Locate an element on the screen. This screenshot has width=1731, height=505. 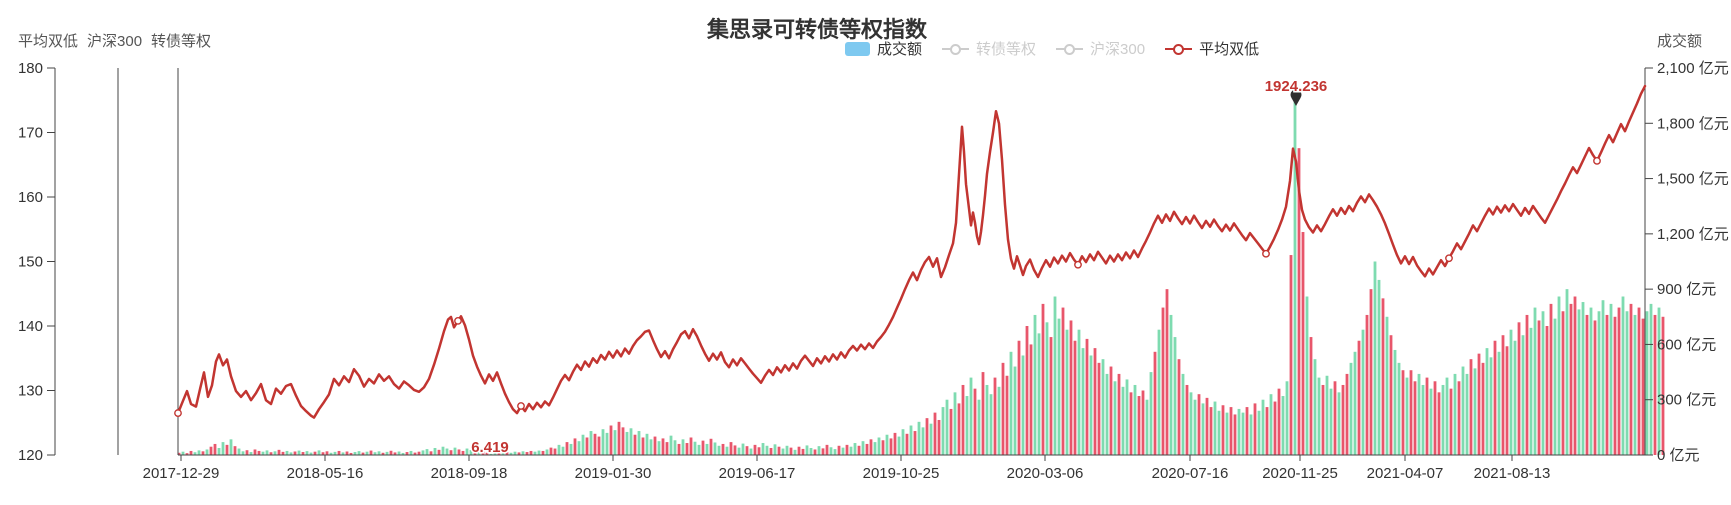
x-axis-tick-label: 2018-05-16 is located at coordinates (325, 473).